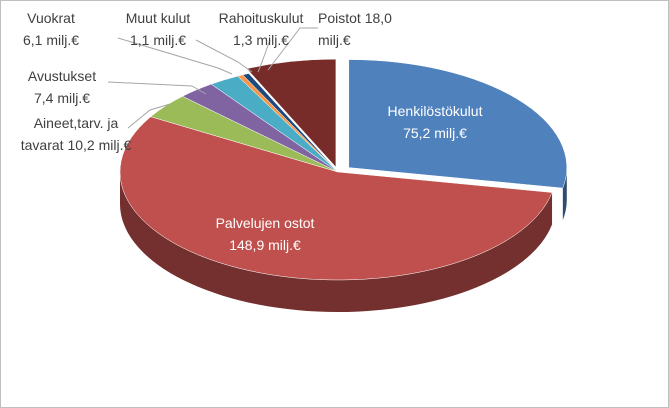 The width and height of the screenshot is (669, 408). I want to click on value-label: 1,1 milj.€, so click(158, 40).